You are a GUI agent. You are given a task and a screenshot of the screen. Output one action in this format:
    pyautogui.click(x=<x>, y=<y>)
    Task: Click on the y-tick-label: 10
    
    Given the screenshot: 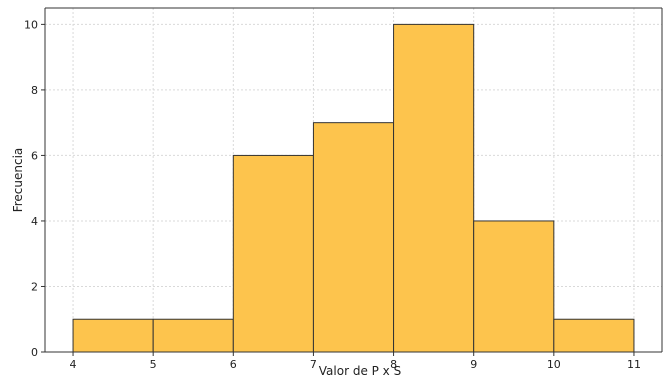 What is the action you would take?
    pyautogui.click(x=31, y=24)
    